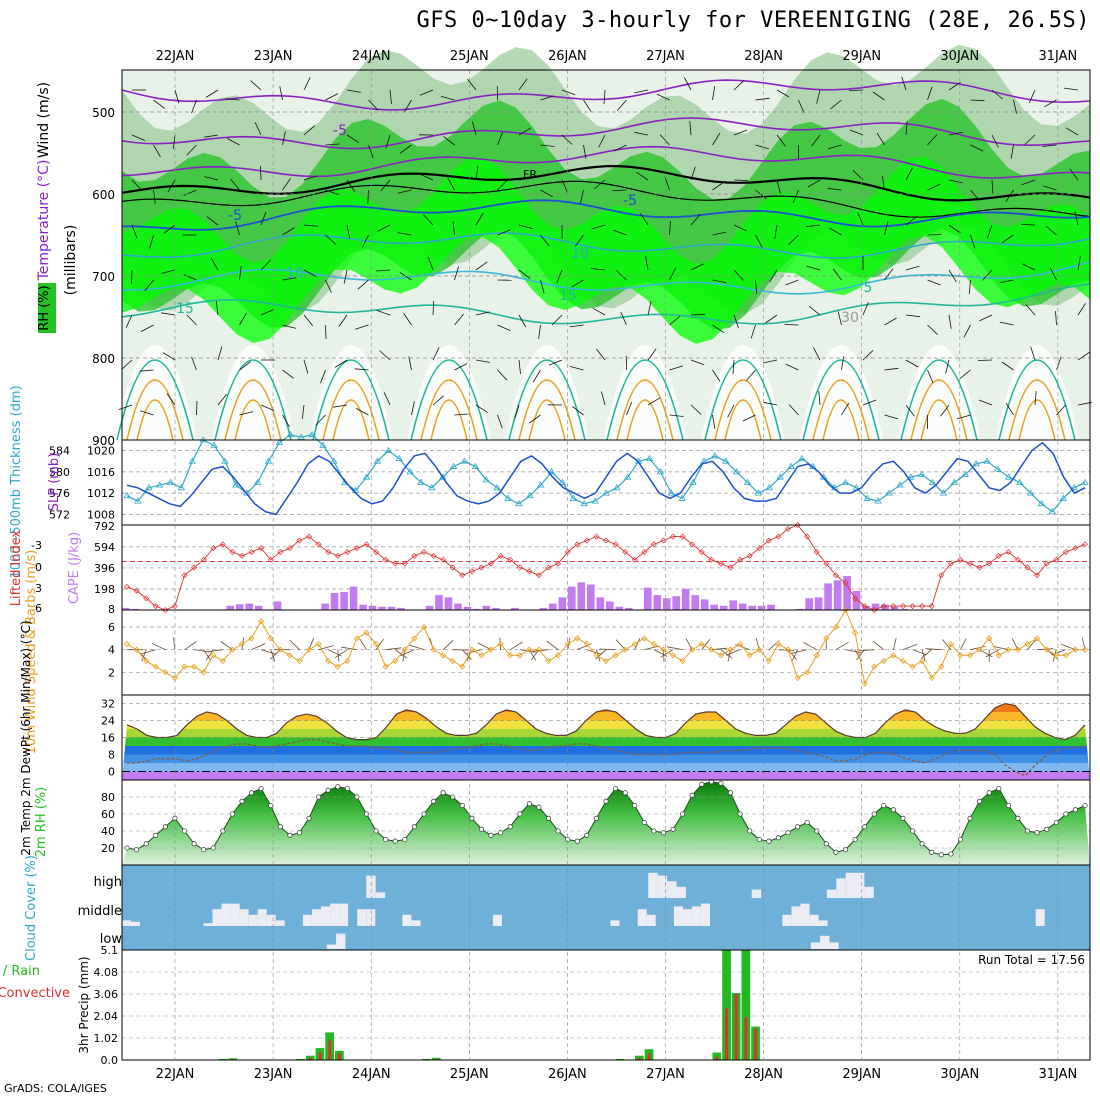 Image resolution: width=1100 pixels, height=1100 pixels. What do you see at coordinates (606, 95) in the screenshot?
I see `isotherm-line` at bounding box center [606, 95].